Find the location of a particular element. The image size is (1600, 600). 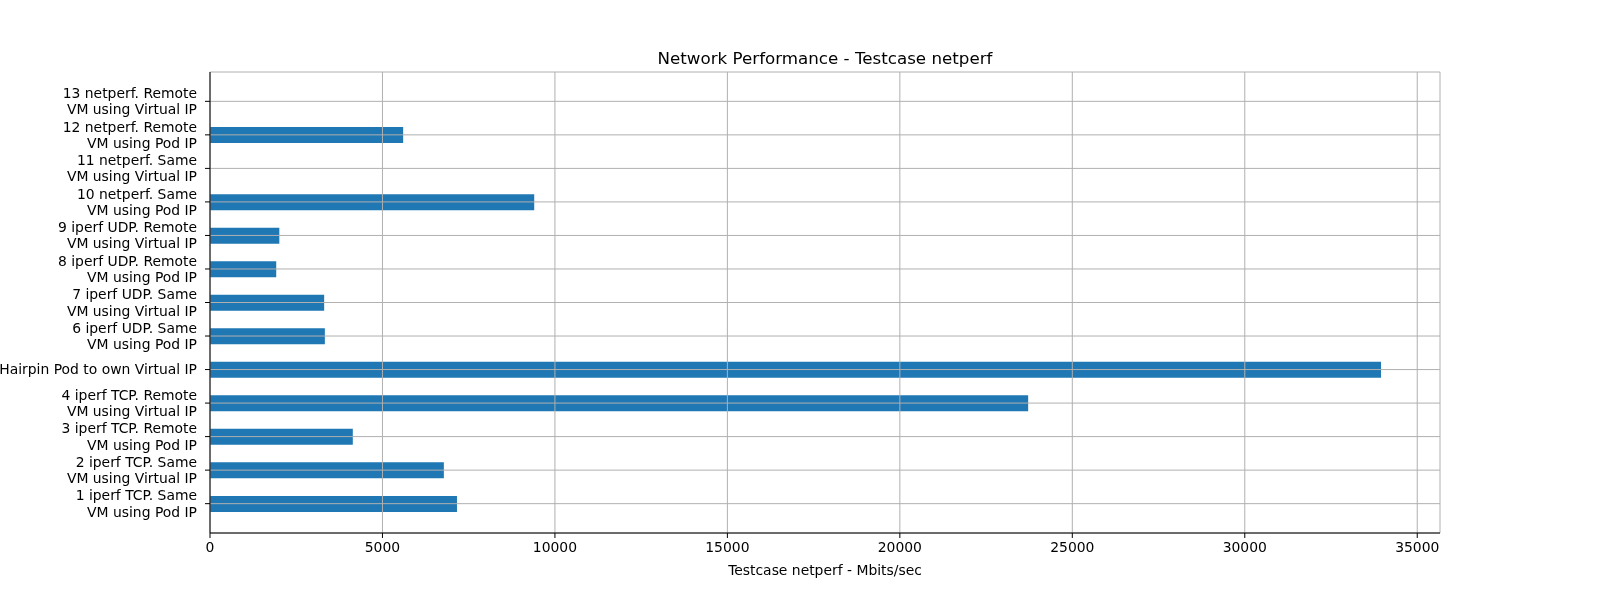

x-tick-label: 20000 is located at coordinates (899, 546).